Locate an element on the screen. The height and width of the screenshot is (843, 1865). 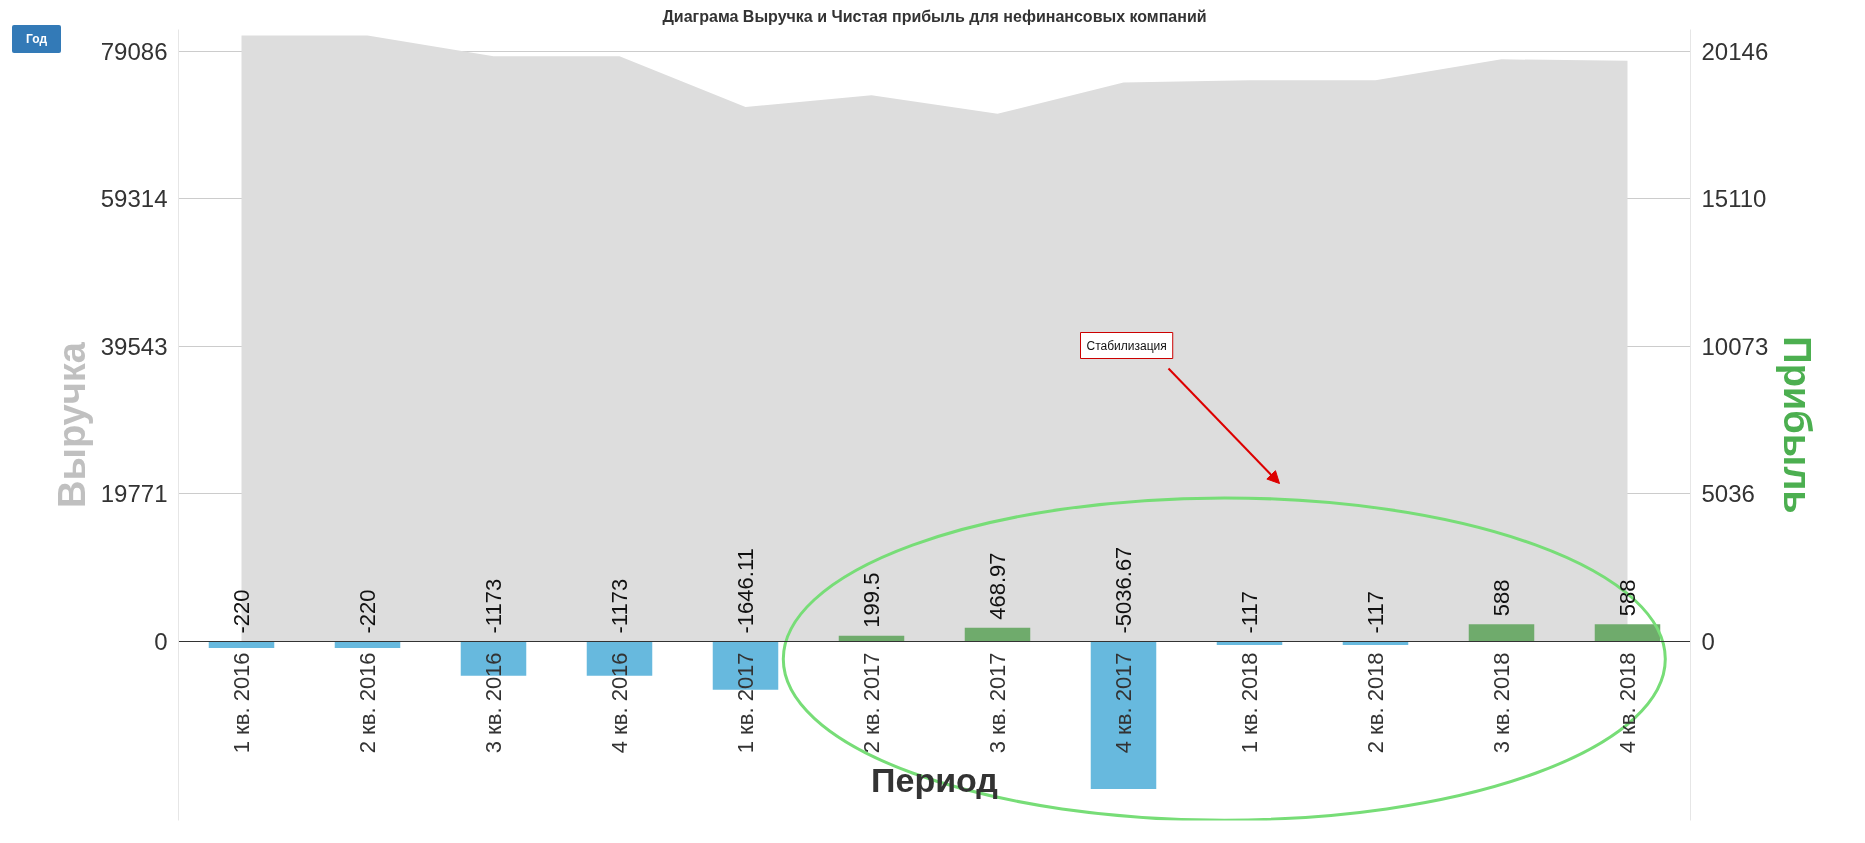
y2-tick-label: 15110 is located at coordinates (1734, 199).